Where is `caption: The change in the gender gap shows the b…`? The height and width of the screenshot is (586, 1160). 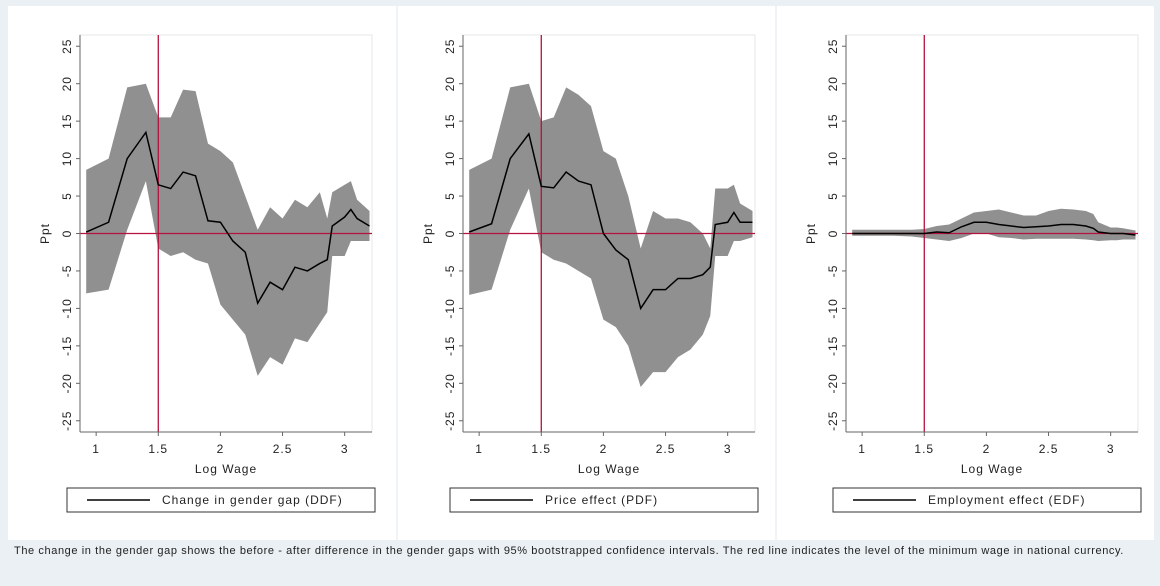 caption: The change in the gender gap shows the b… is located at coordinates (569, 551).